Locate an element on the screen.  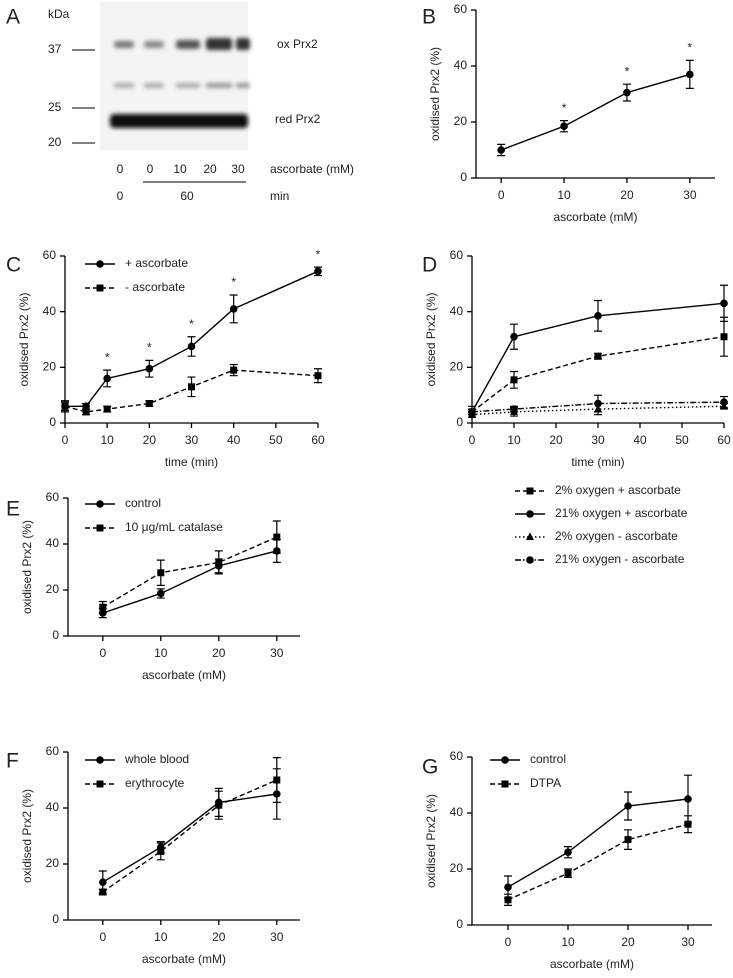
panel-letter: G is located at coordinates (430, 767).